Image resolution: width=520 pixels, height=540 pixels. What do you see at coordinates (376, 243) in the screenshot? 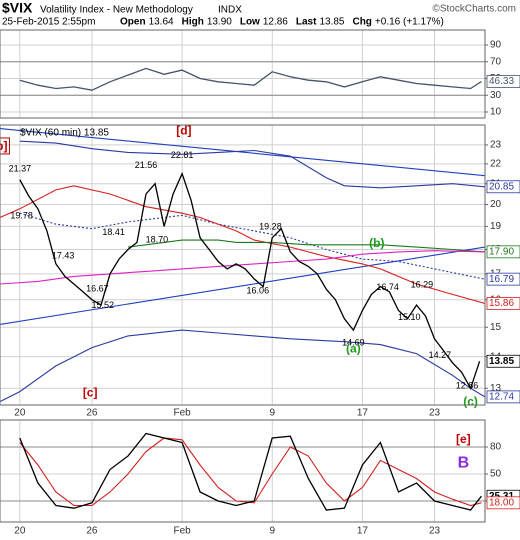
I see `annotation: (b)` at bounding box center [376, 243].